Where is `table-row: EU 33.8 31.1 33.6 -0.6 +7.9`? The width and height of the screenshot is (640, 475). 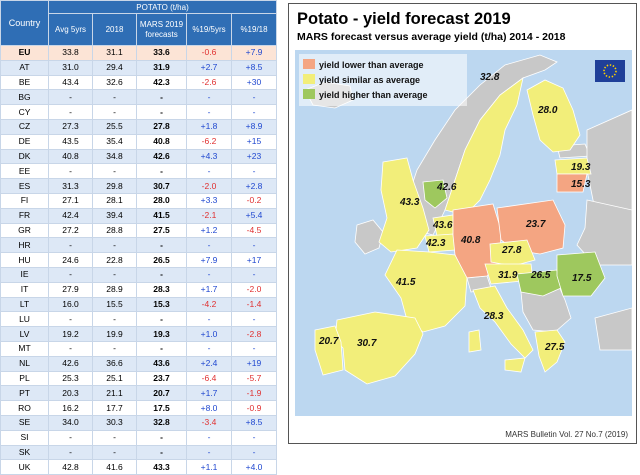
table-row: EU 33.8 31.1 33.6 -0.6 +7.9 is located at coordinates (139, 53).